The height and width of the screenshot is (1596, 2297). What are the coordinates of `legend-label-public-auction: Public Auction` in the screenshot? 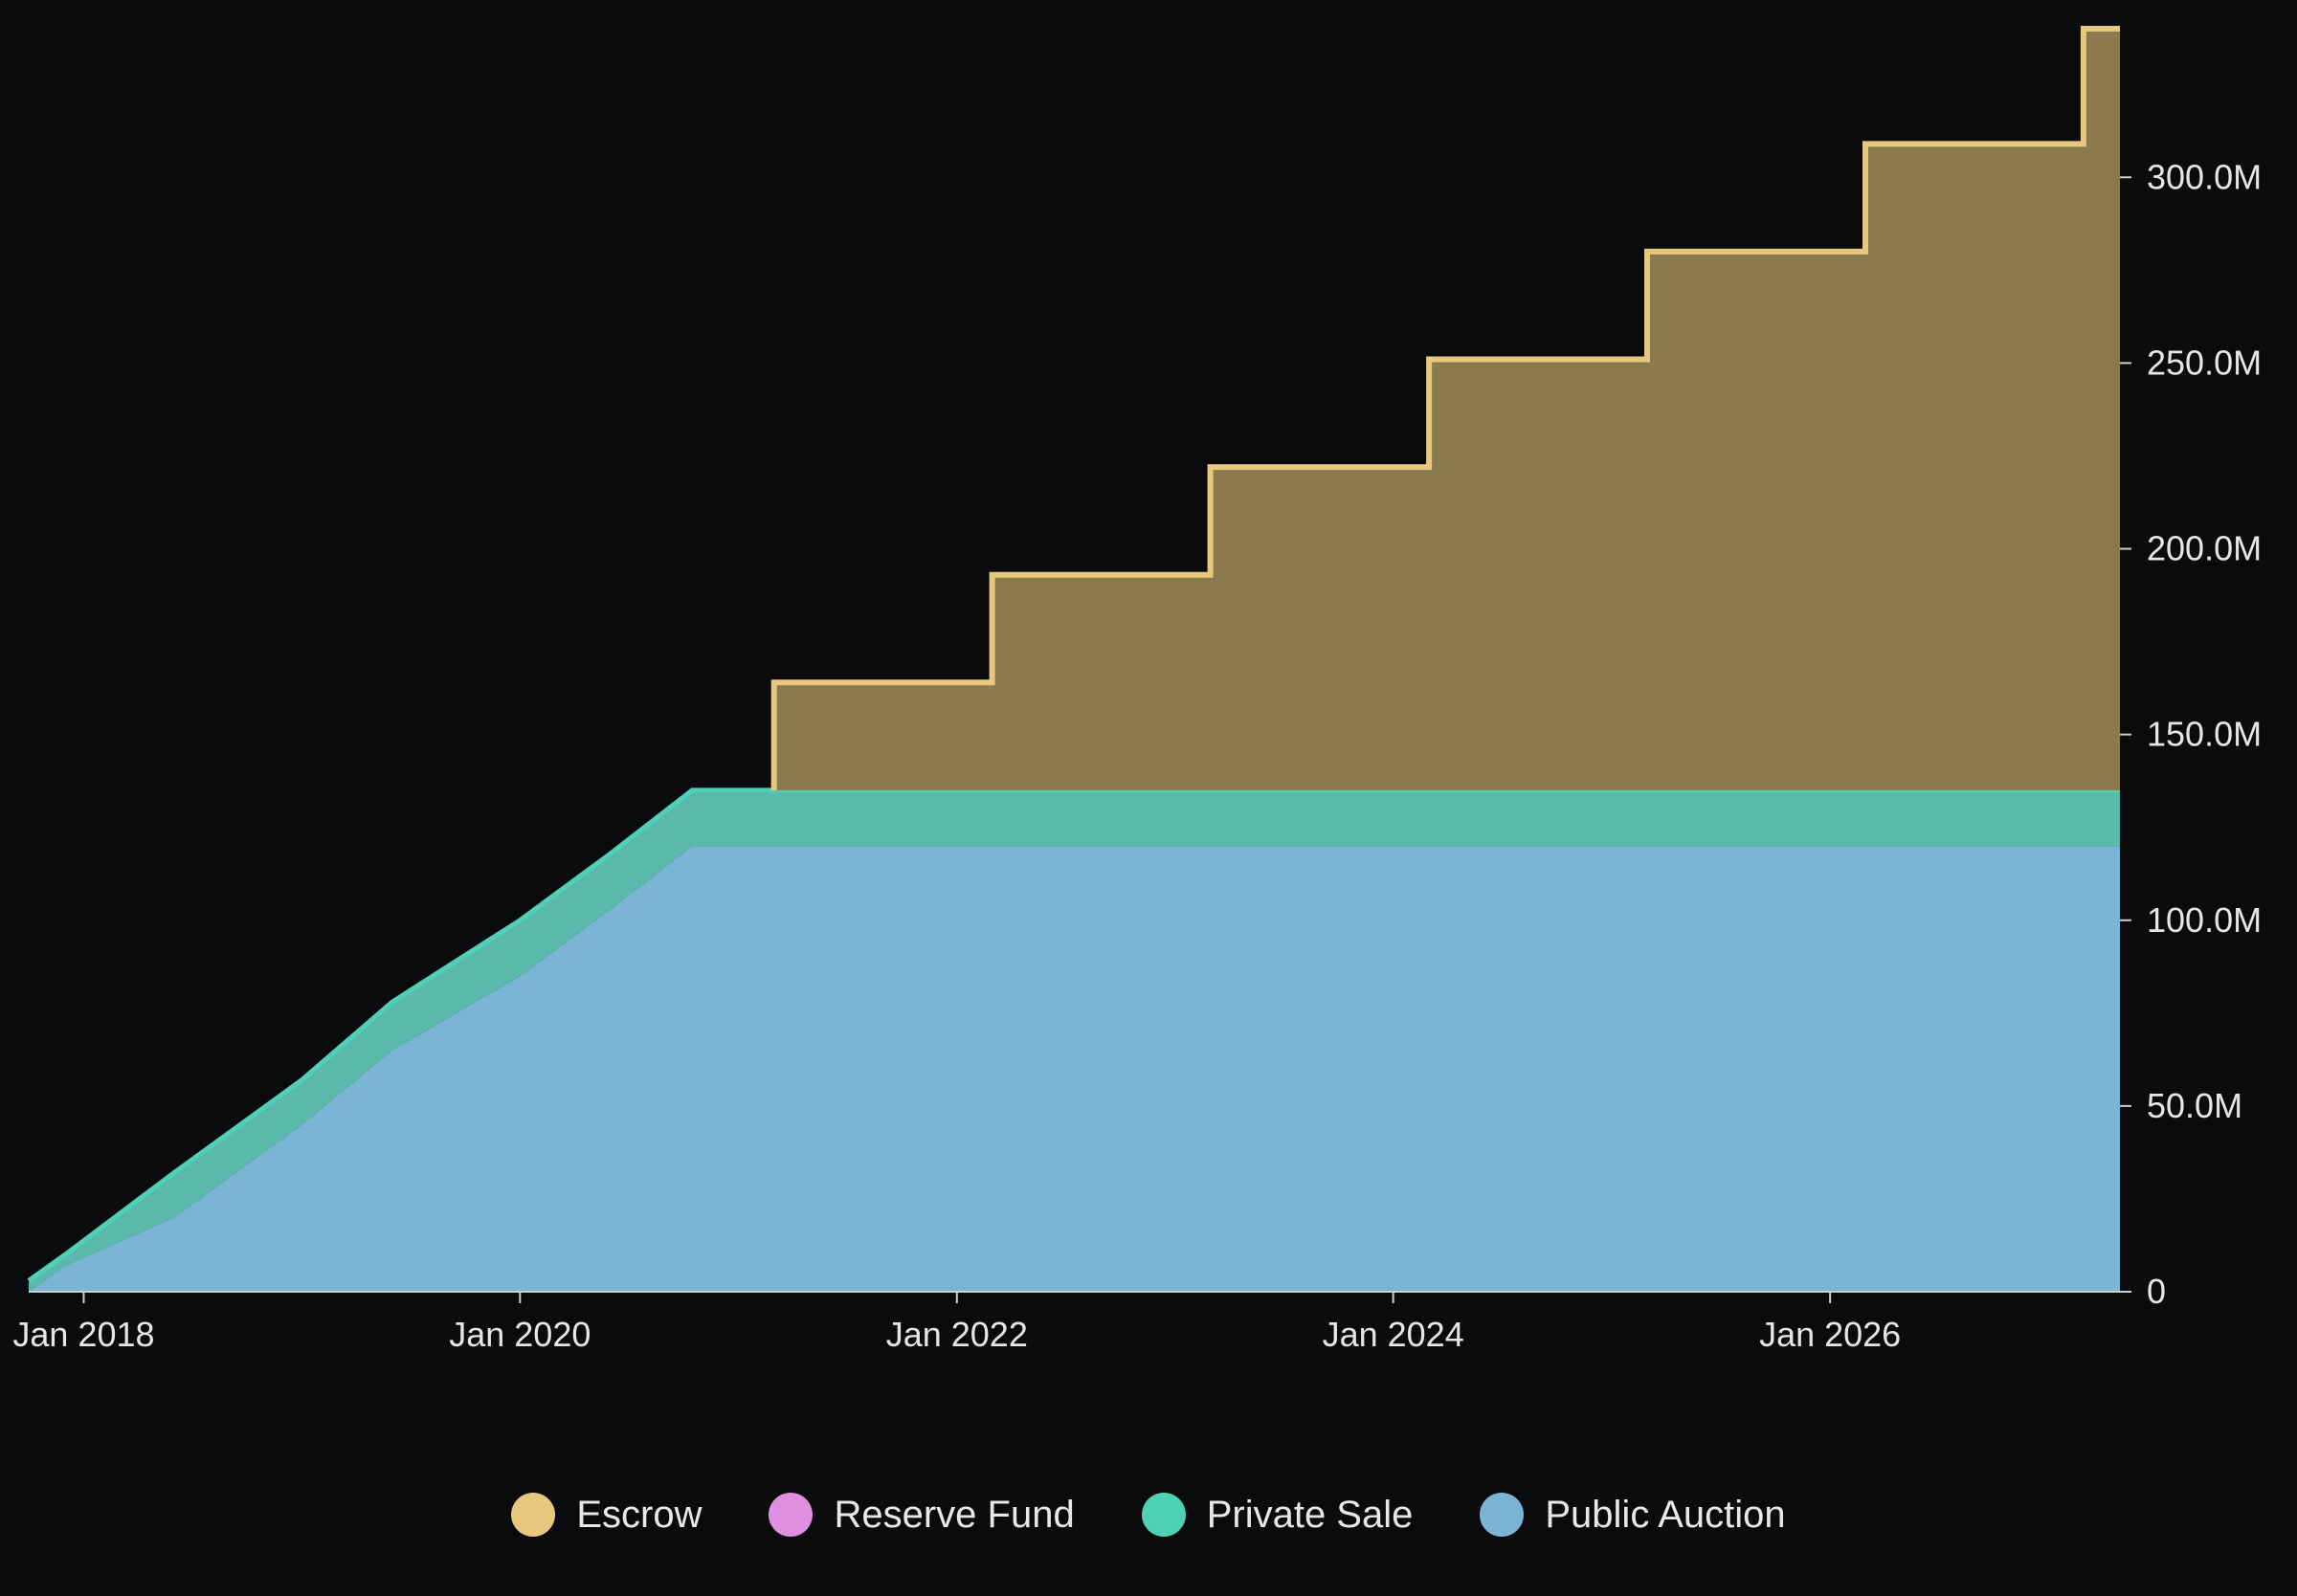 It's located at (1665, 1515).